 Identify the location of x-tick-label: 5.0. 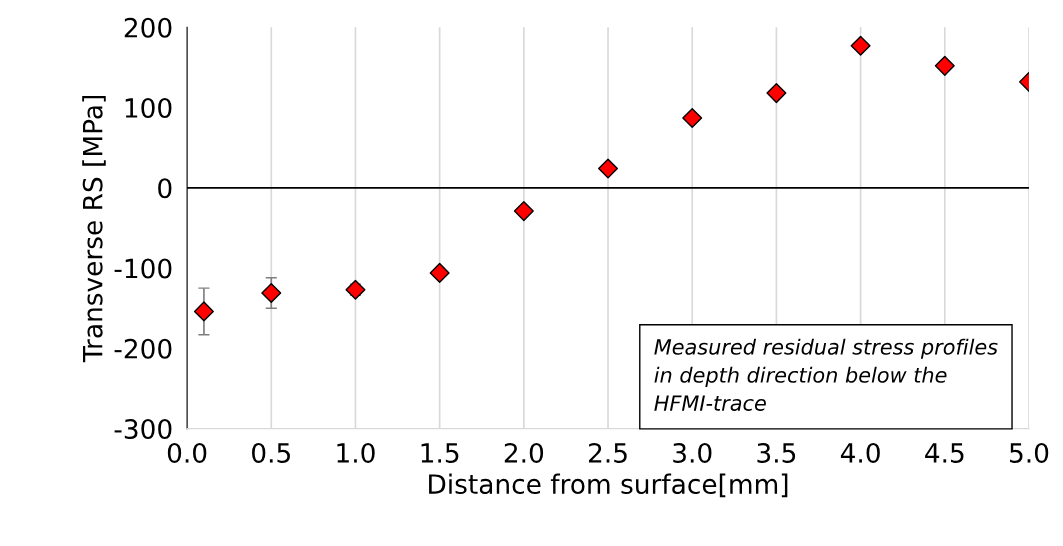
(1029, 452).